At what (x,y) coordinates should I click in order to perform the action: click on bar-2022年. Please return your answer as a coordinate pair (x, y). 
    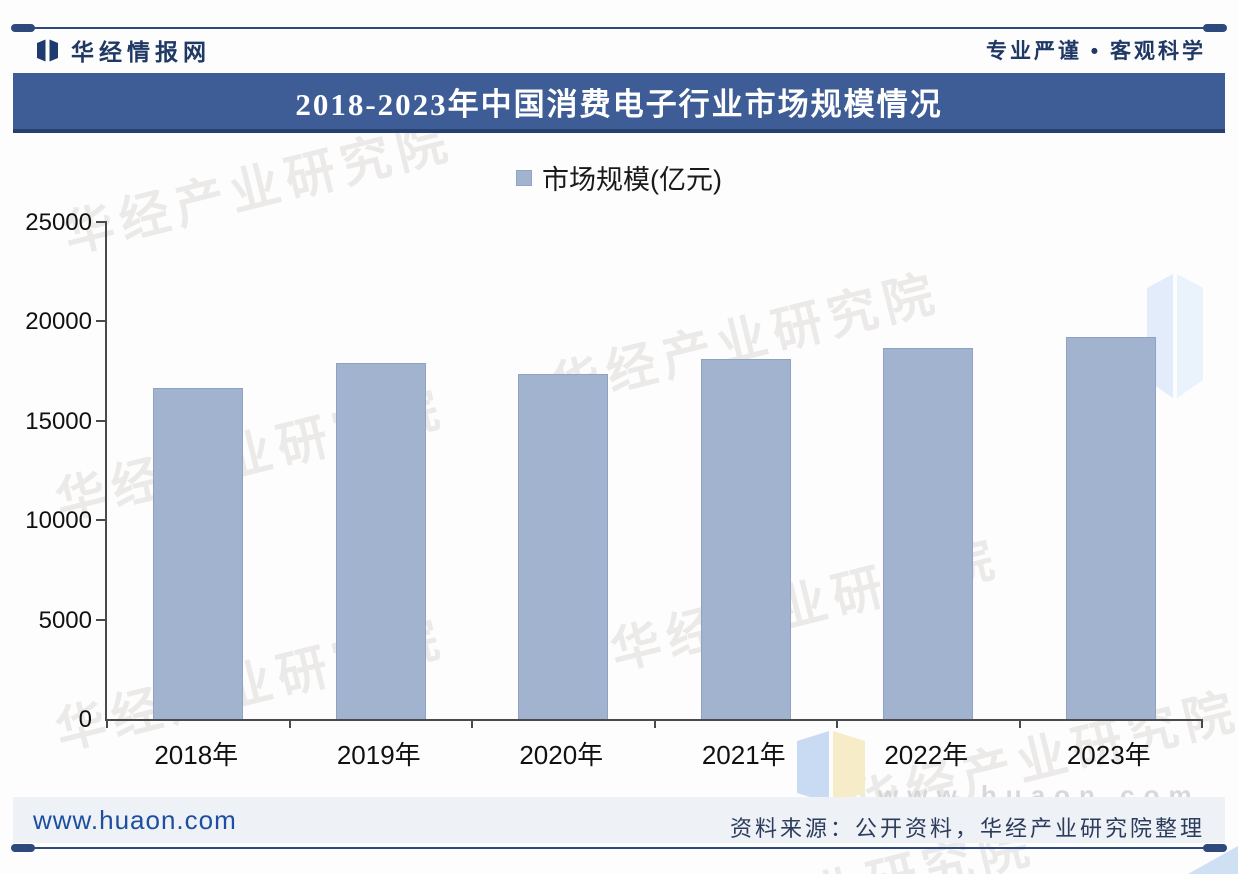
    Looking at the image, I should click on (928, 533).